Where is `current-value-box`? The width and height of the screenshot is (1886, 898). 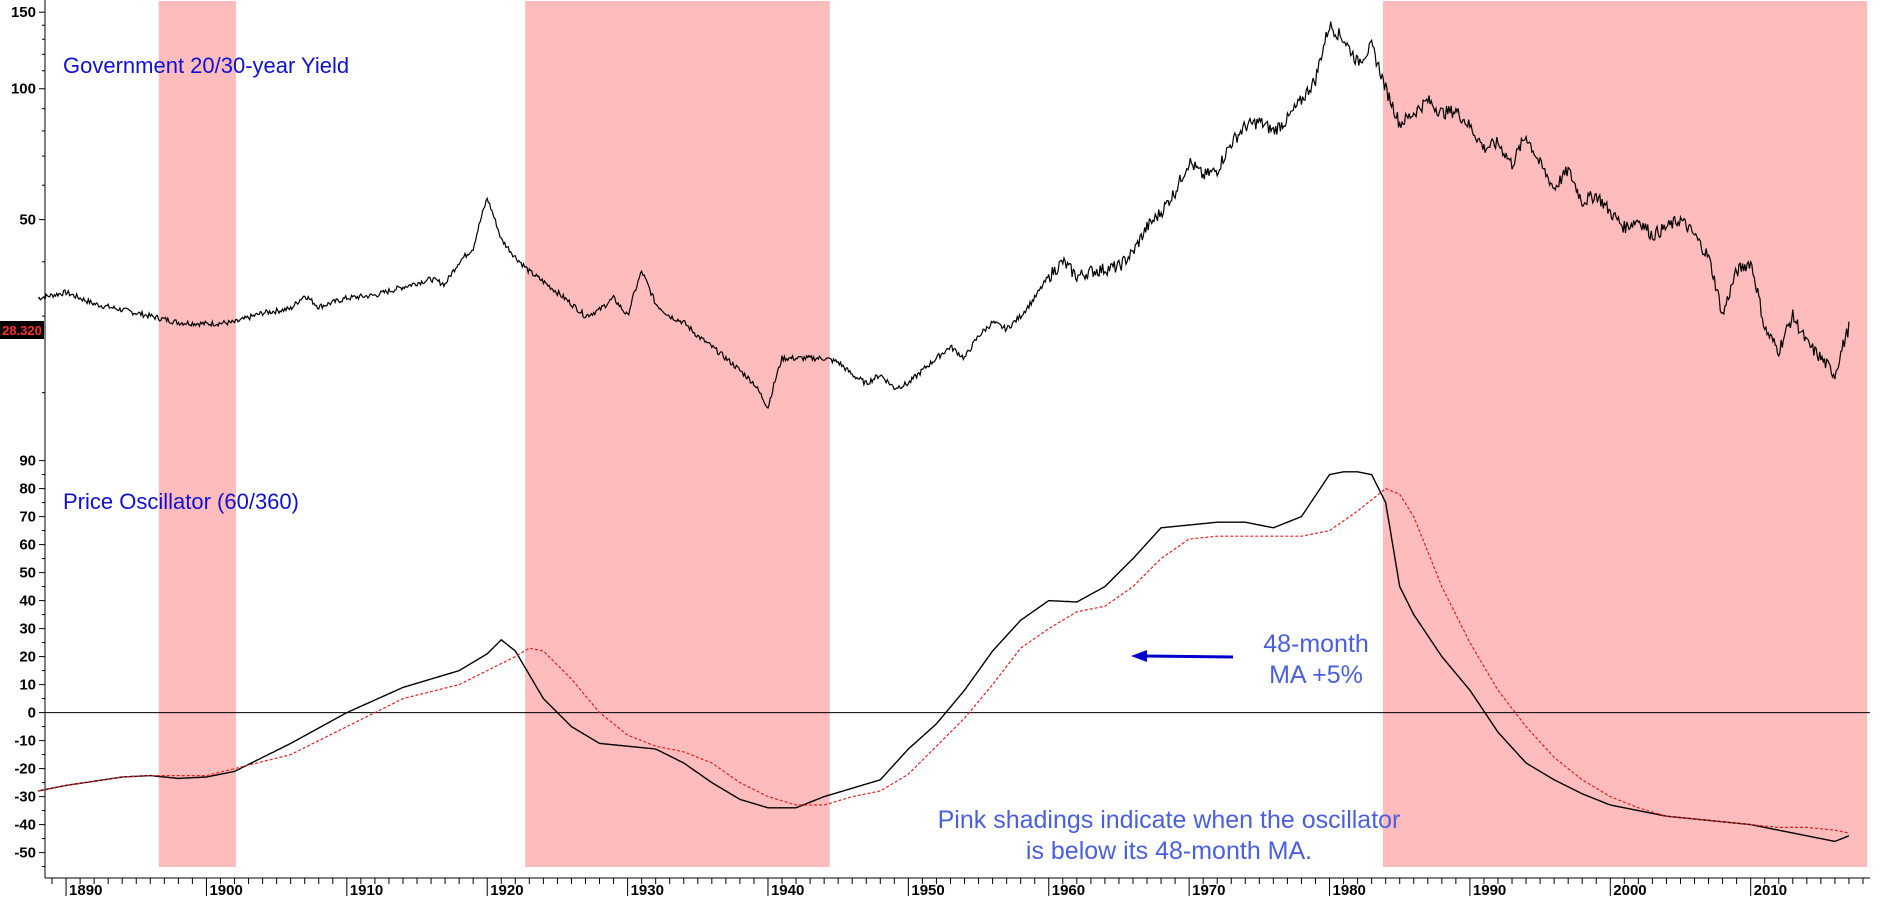
current-value-box is located at coordinates (22, 330).